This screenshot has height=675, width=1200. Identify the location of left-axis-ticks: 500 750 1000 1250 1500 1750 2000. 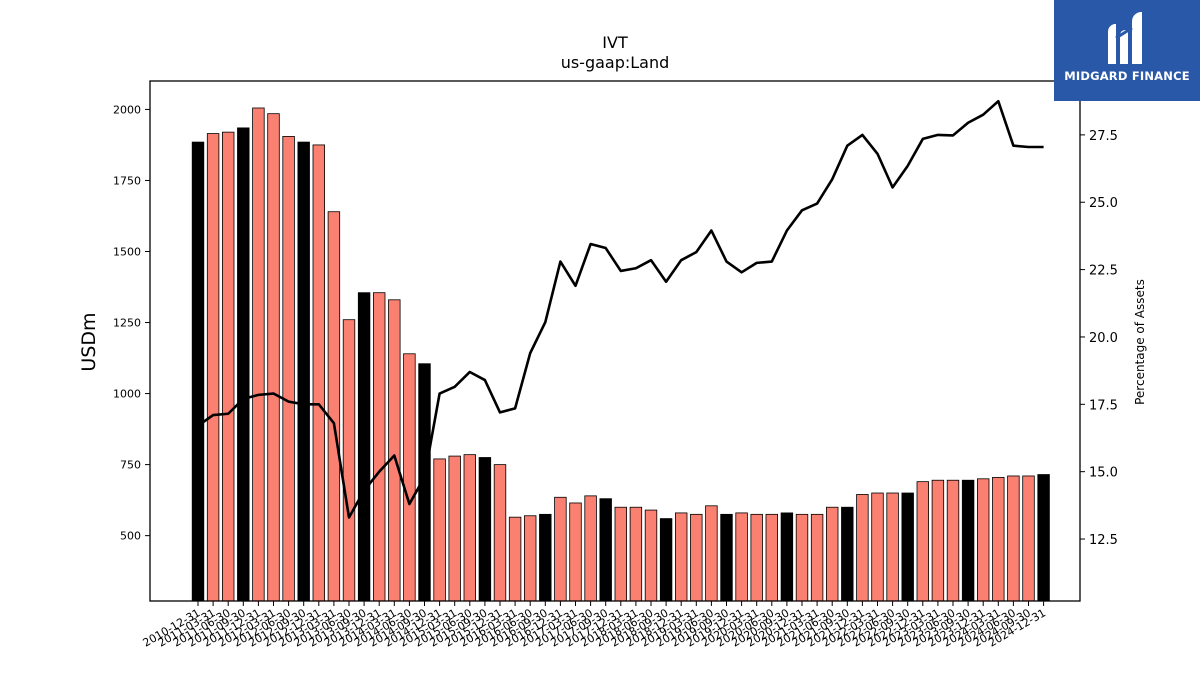
(131, 323).